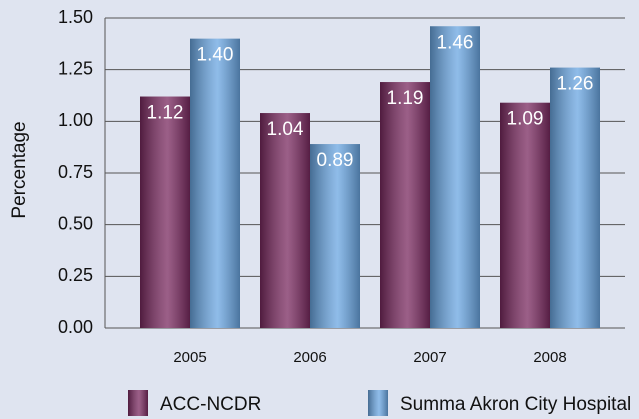 Image resolution: width=639 pixels, height=419 pixels. Describe the element at coordinates (75, 120) in the screenshot. I see `y-tick-label: 1.00` at that location.